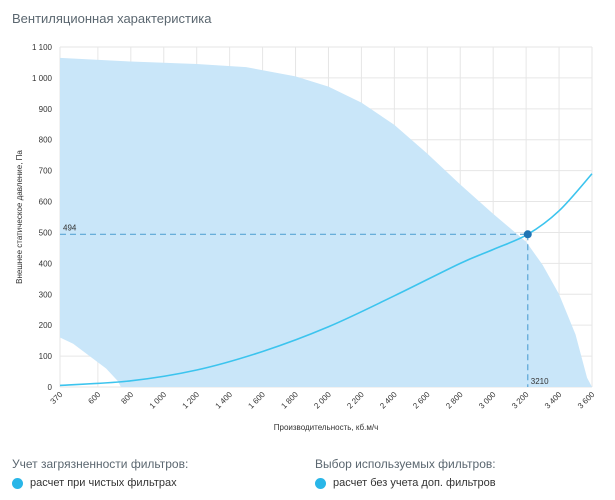 The image size is (615, 500). I want to click on y-tick-label: 300, so click(46, 294).